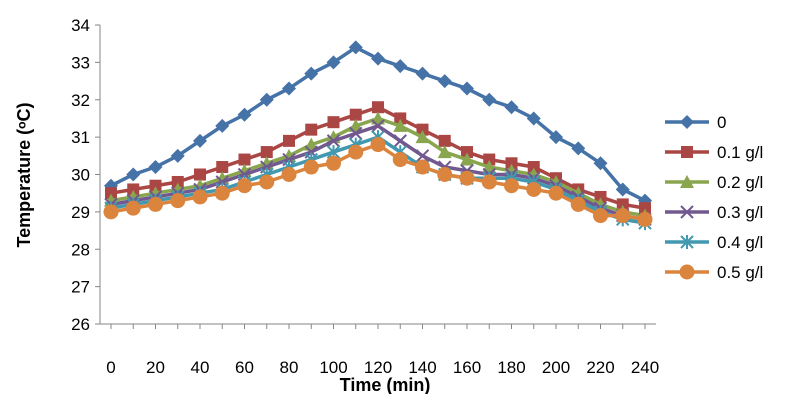  Describe the element at coordinates (556, 367) in the screenshot. I see `x-tick-label: 200` at that location.